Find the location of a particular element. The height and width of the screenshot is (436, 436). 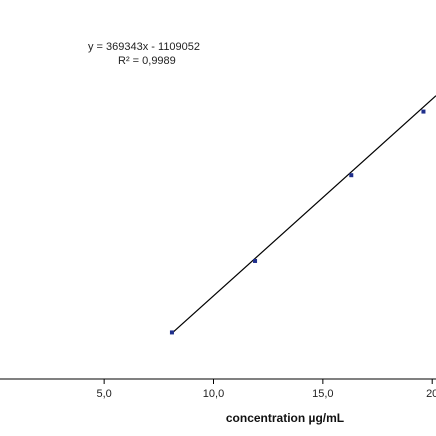

x-ticks-layer: 5,0 10,0 15,0 20 is located at coordinates (266, 389).